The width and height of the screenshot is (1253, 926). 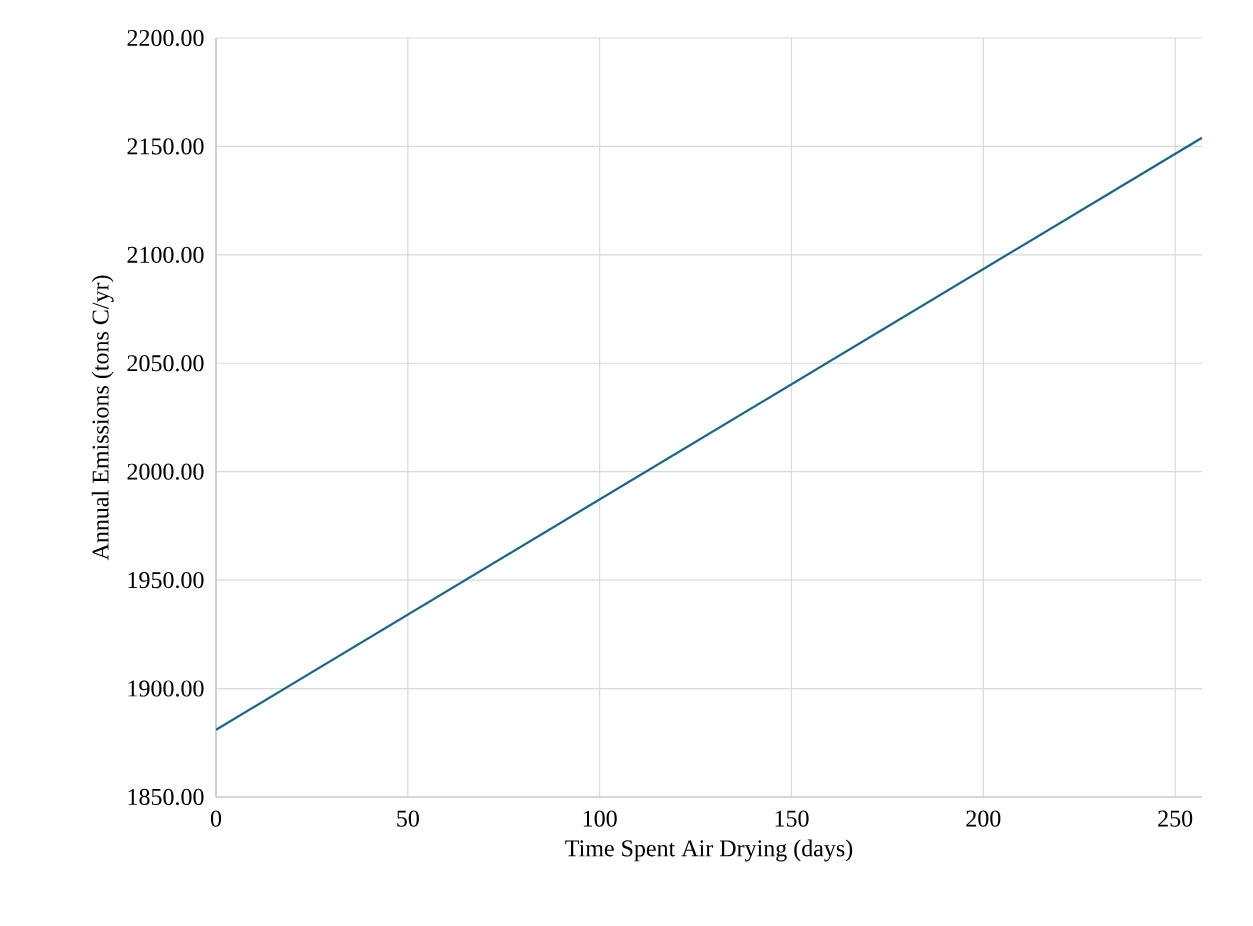 I want to click on y-tick-label: 2050.00, so click(x=165, y=363).